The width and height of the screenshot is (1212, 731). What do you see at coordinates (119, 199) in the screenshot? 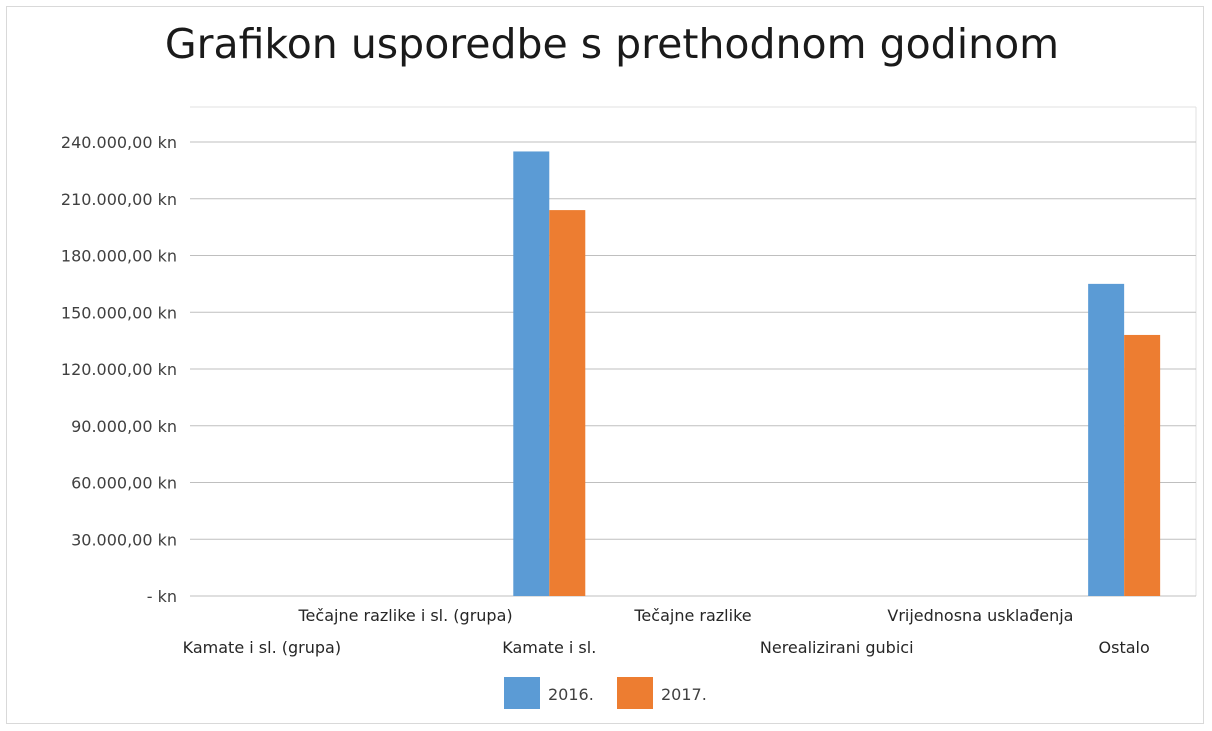
I see `y-tick-label: 210.000,00 kn` at bounding box center [119, 199].